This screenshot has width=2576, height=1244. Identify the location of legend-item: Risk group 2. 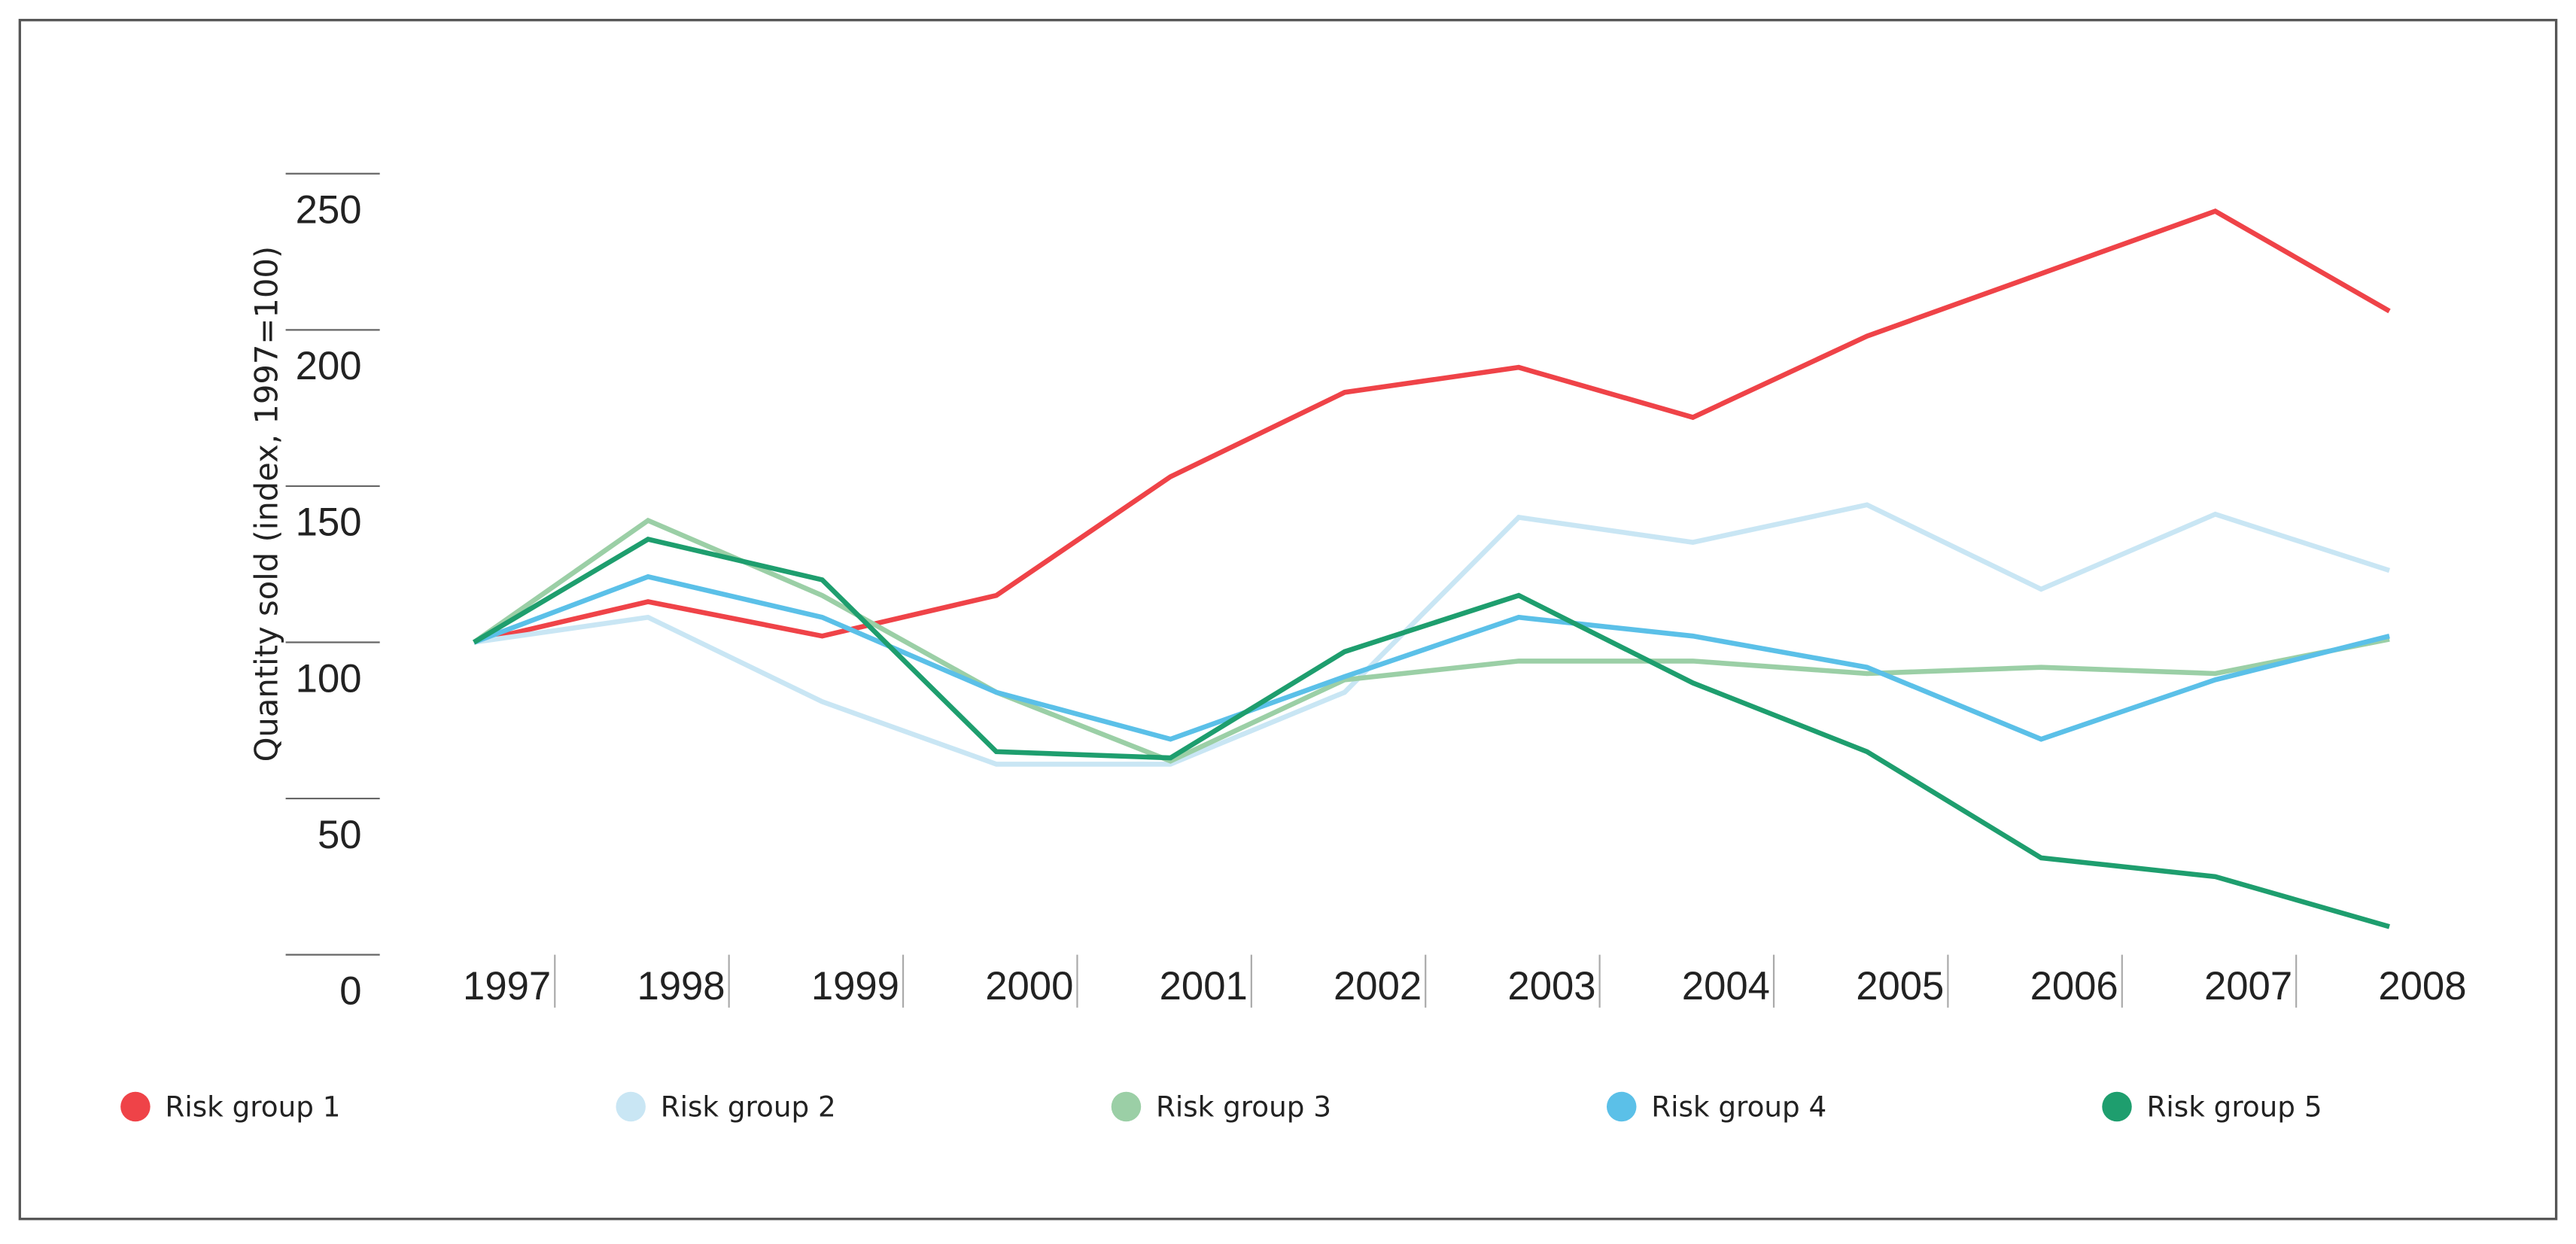
(726, 1107).